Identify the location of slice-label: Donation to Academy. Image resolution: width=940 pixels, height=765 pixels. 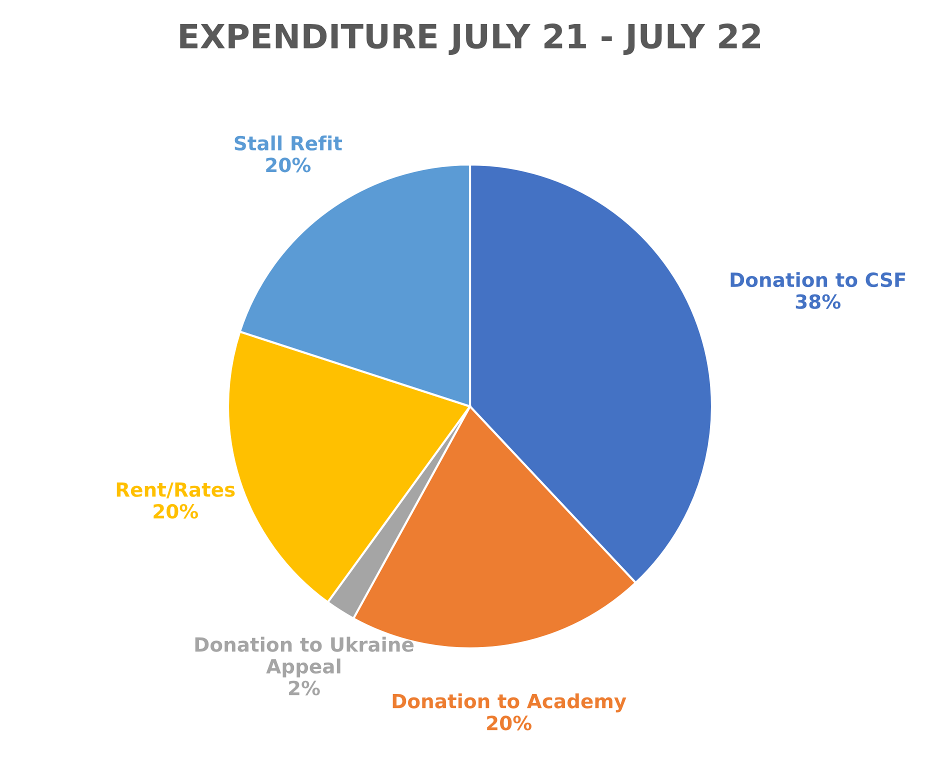
(509, 702).